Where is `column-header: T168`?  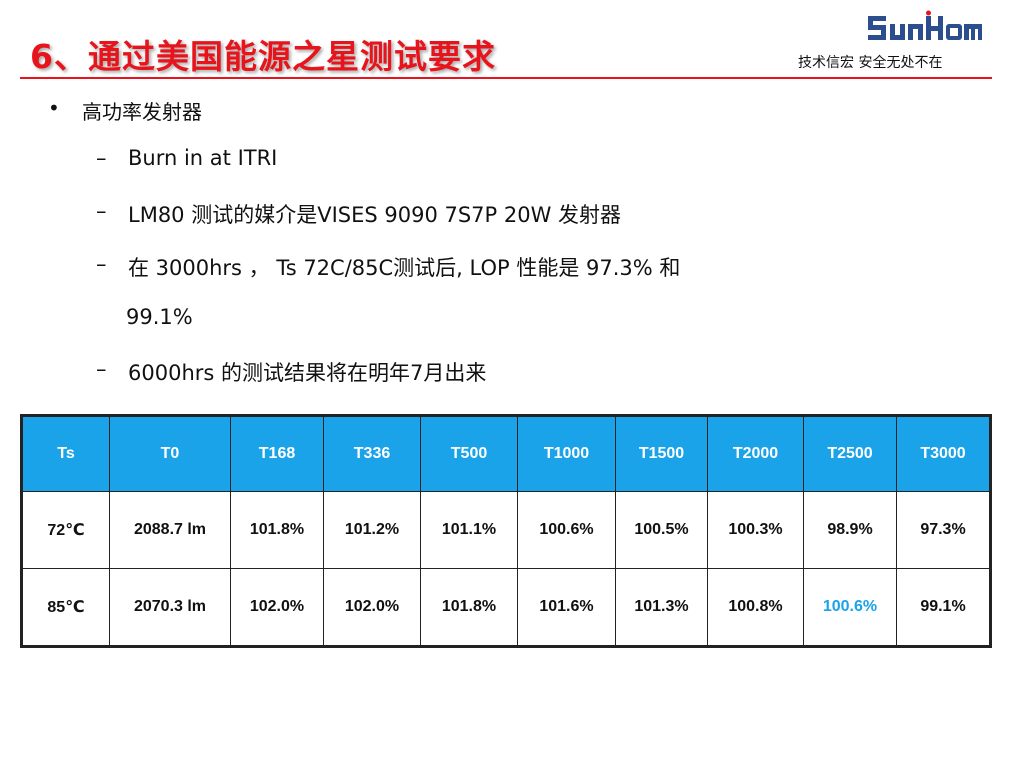
column-header: T168 is located at coordinates (277, 453).